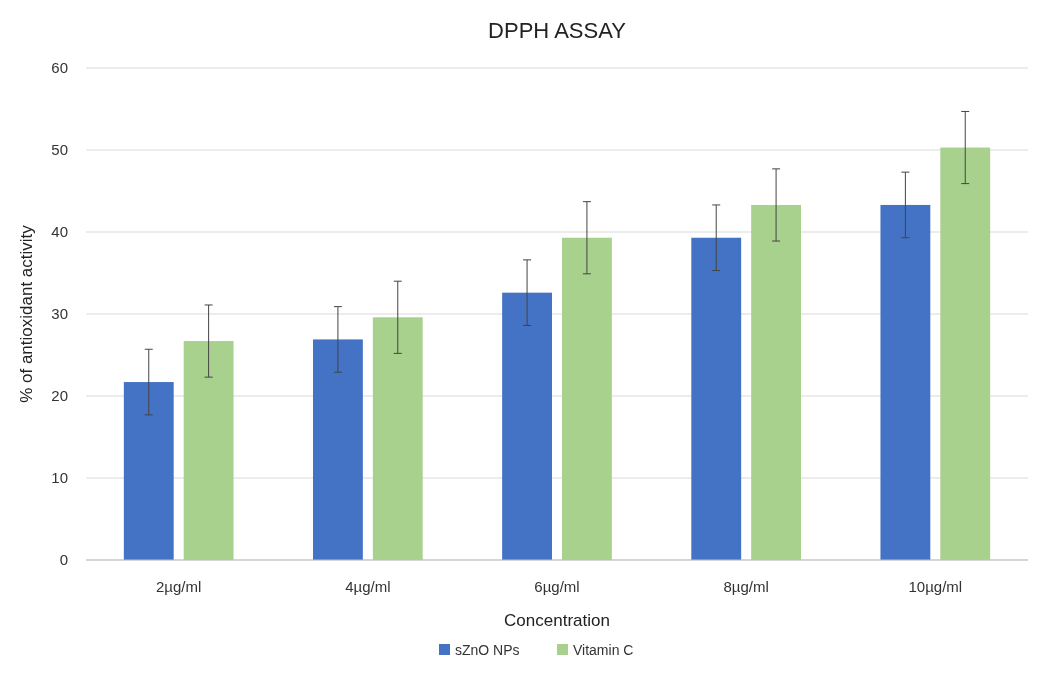 Image resolution: width=1056 pixels, height=686 pixels. I want to click on y-tick-label: 30, so click(59, 314).